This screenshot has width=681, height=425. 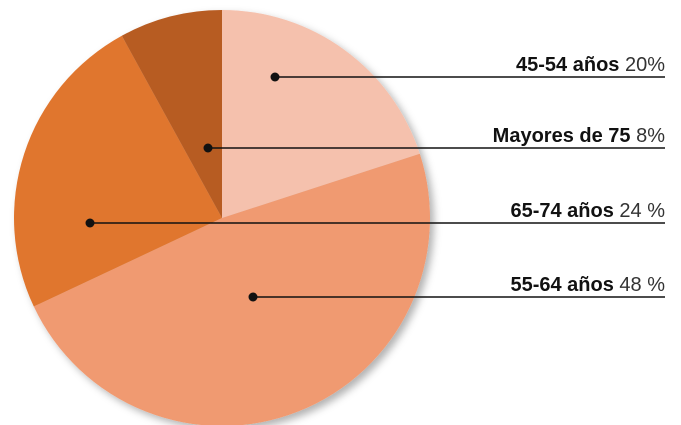 I want to click on value-label: 48 %, so click(x=642, y=285).